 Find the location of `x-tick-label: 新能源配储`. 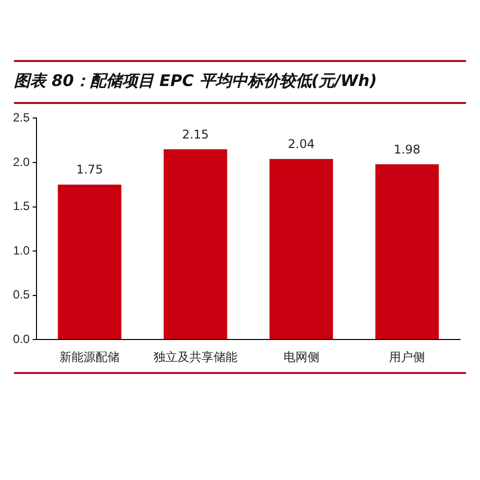

x-tick-label: 新能源配储 is located at coordinates (90, 357).